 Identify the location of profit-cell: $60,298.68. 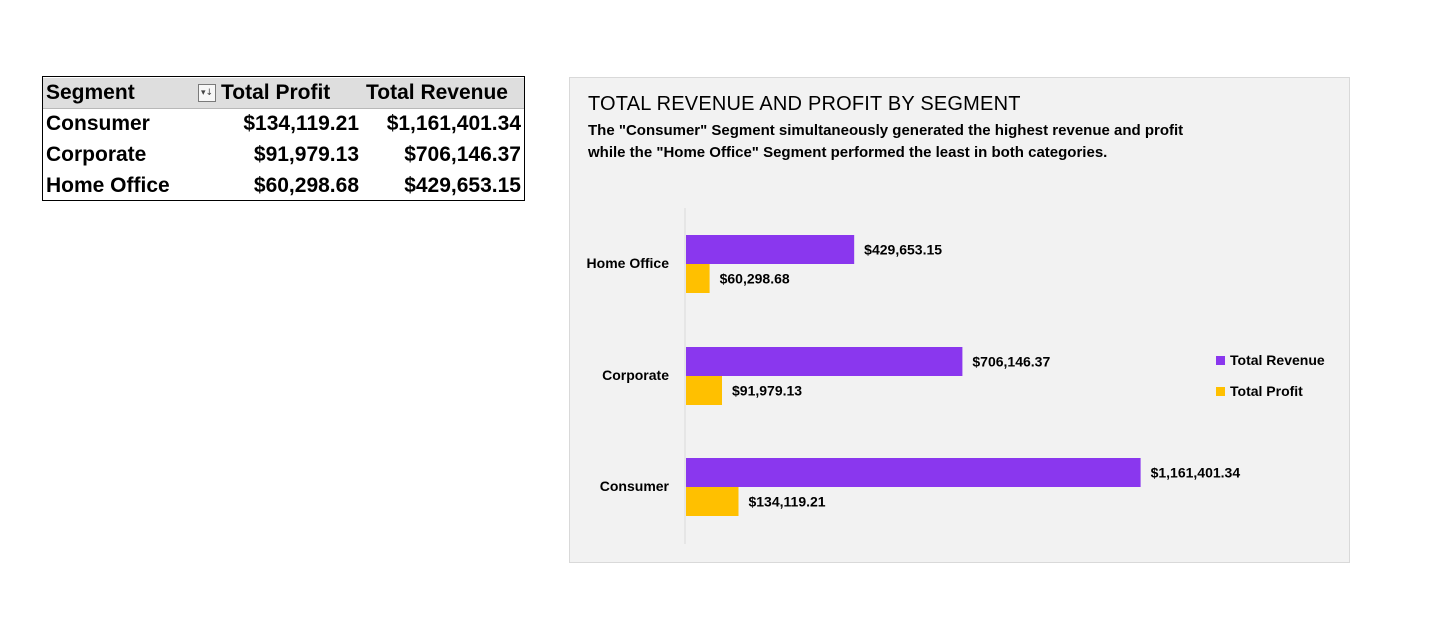
(306, 185).